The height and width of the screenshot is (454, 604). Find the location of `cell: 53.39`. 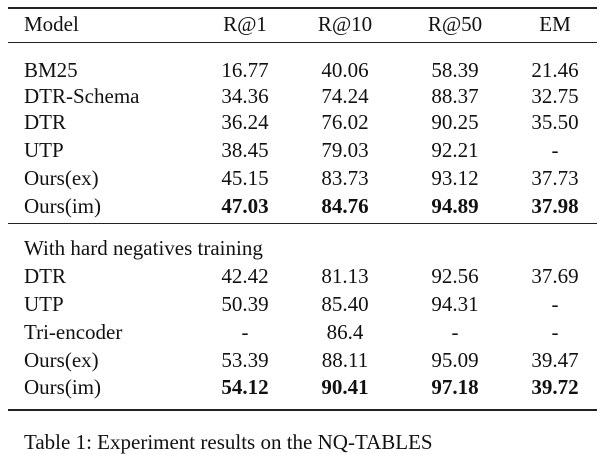

cell: 53.39 is located at coordinates (245, 360).